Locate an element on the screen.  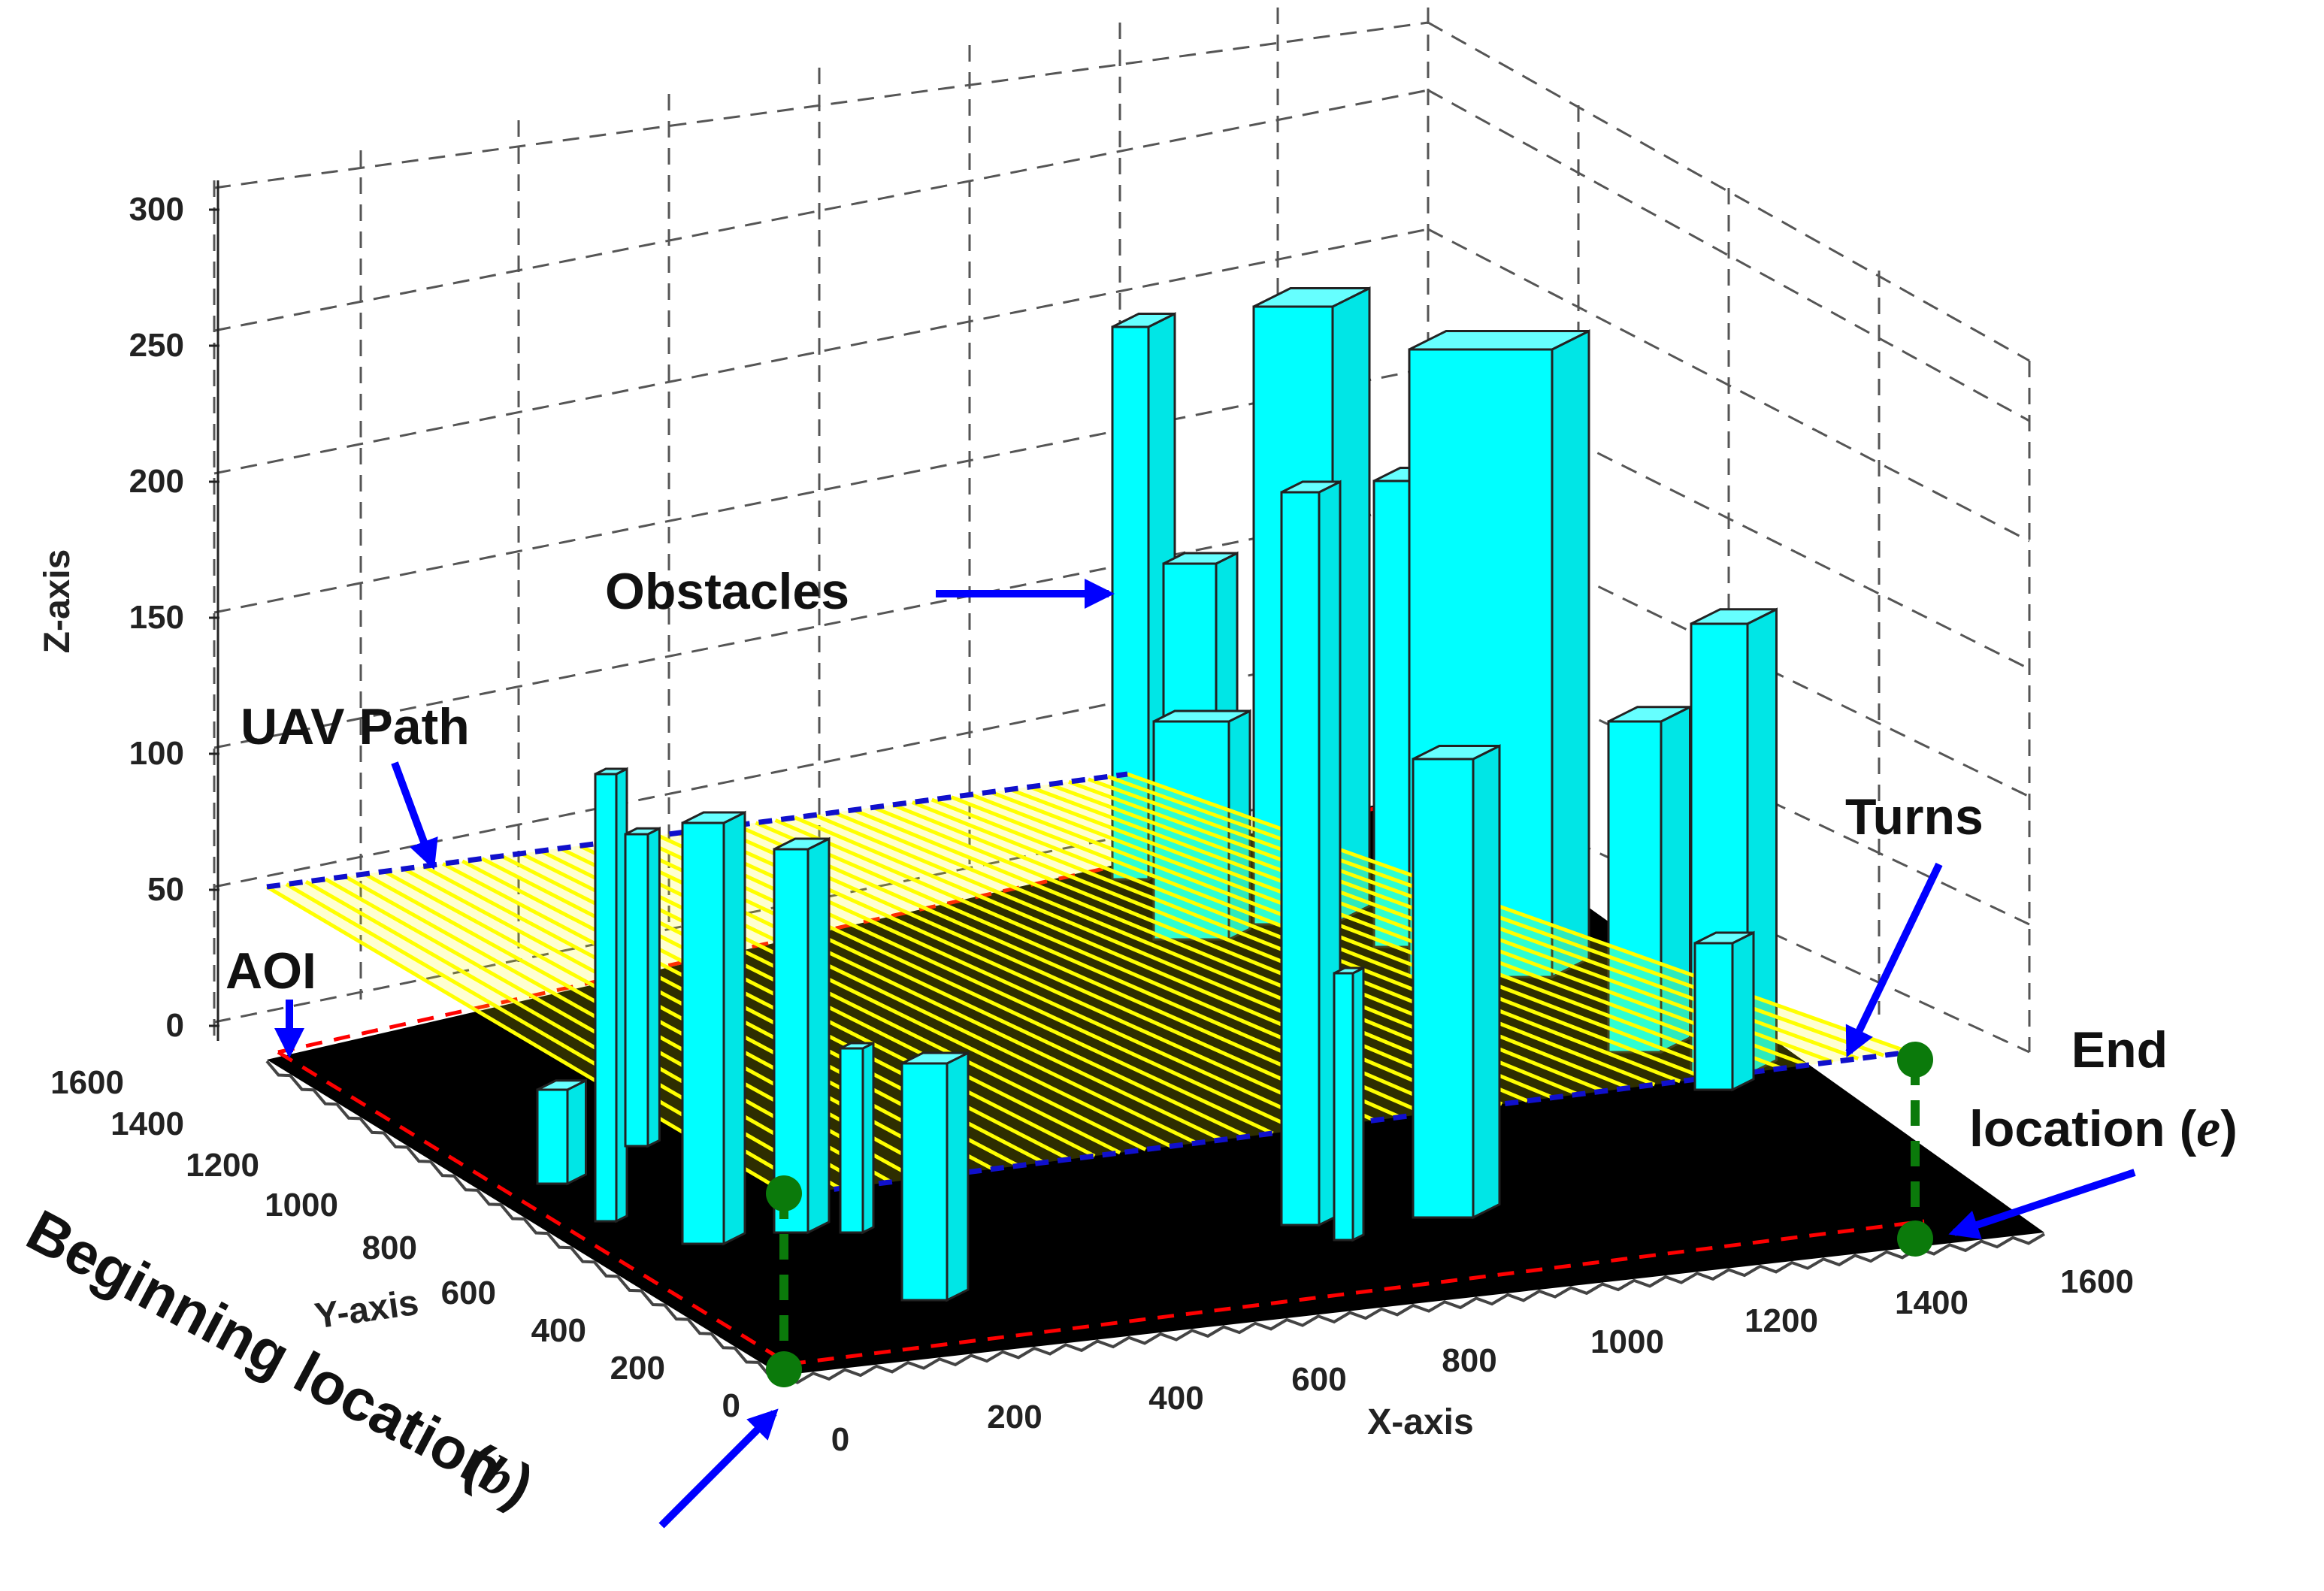
x-axis-ticks: 0 200 400 600 800 1000 1200 1400 1600 is located at coordinates (1482, 1360).